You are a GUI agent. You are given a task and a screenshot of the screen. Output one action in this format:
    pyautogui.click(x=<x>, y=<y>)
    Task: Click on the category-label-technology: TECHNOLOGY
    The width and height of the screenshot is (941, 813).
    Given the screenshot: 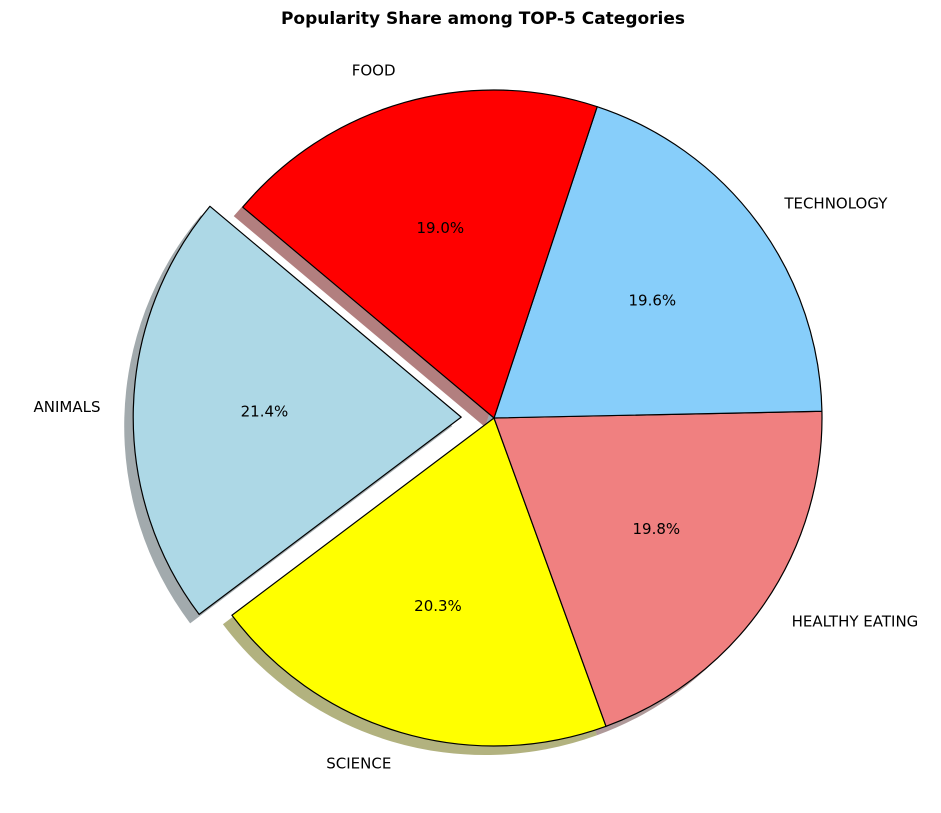 What is the action you would take?
    pyautogui.click(x=835, y=203)
    